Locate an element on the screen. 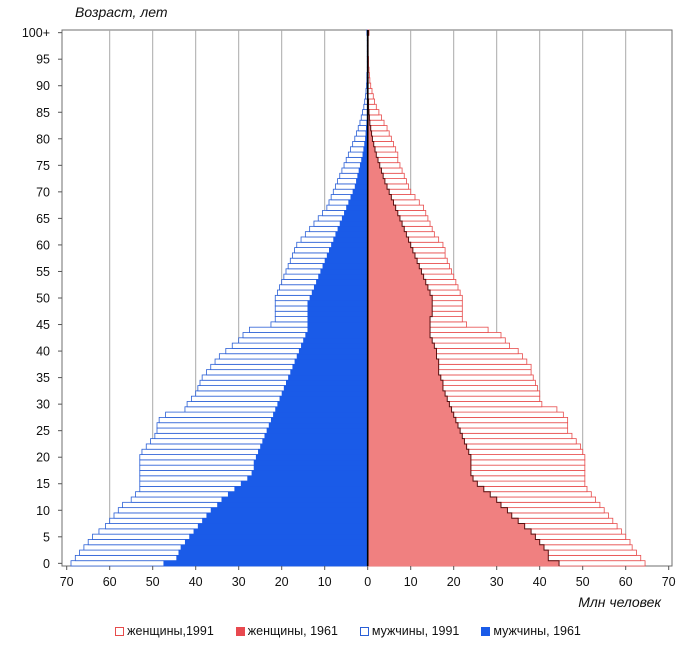 Image resolution: width=696 pixels, height=648 pixels. y-tick-label: 100+ is located at coordinates (36, 33).